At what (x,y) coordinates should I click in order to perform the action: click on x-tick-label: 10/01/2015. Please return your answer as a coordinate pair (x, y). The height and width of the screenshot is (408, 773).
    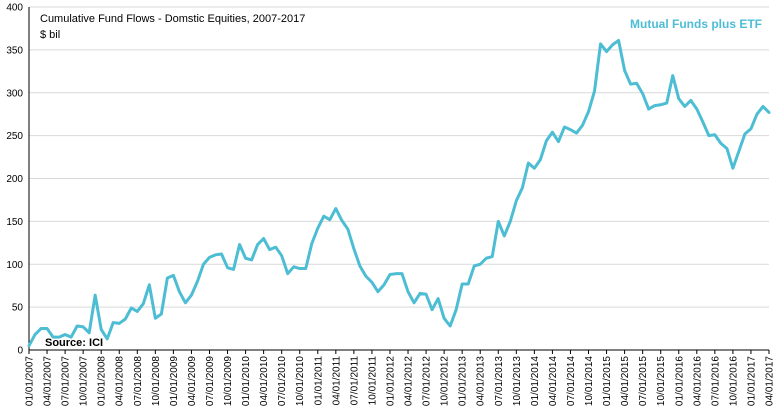
    Looking at the image, I should click on (661, 381).